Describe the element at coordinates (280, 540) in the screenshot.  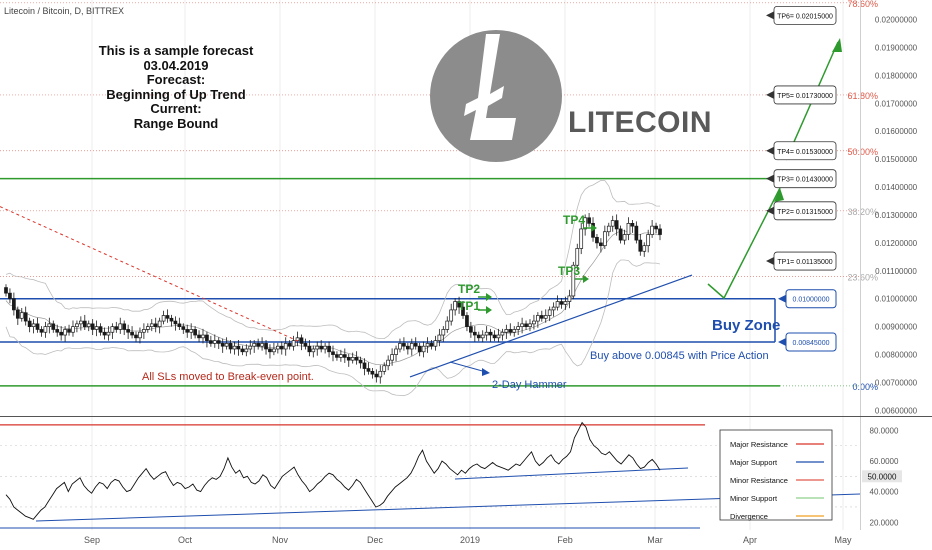
I see `time-tick-label: Nov` at that location.